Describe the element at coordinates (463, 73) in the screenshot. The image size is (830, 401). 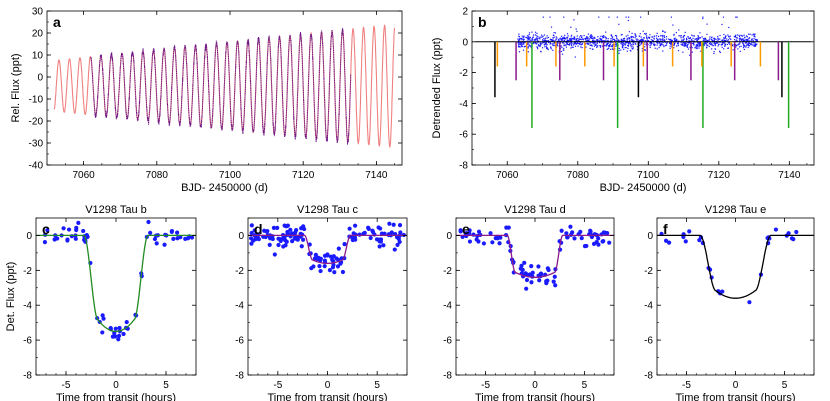
I see `y-tick-label: -2` at that location.